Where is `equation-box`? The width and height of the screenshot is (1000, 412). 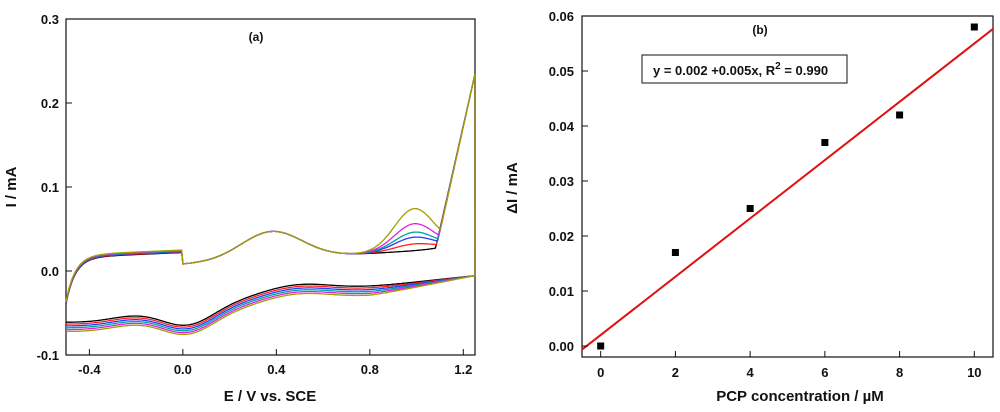
equation-box is located at coordinates (744, 69).